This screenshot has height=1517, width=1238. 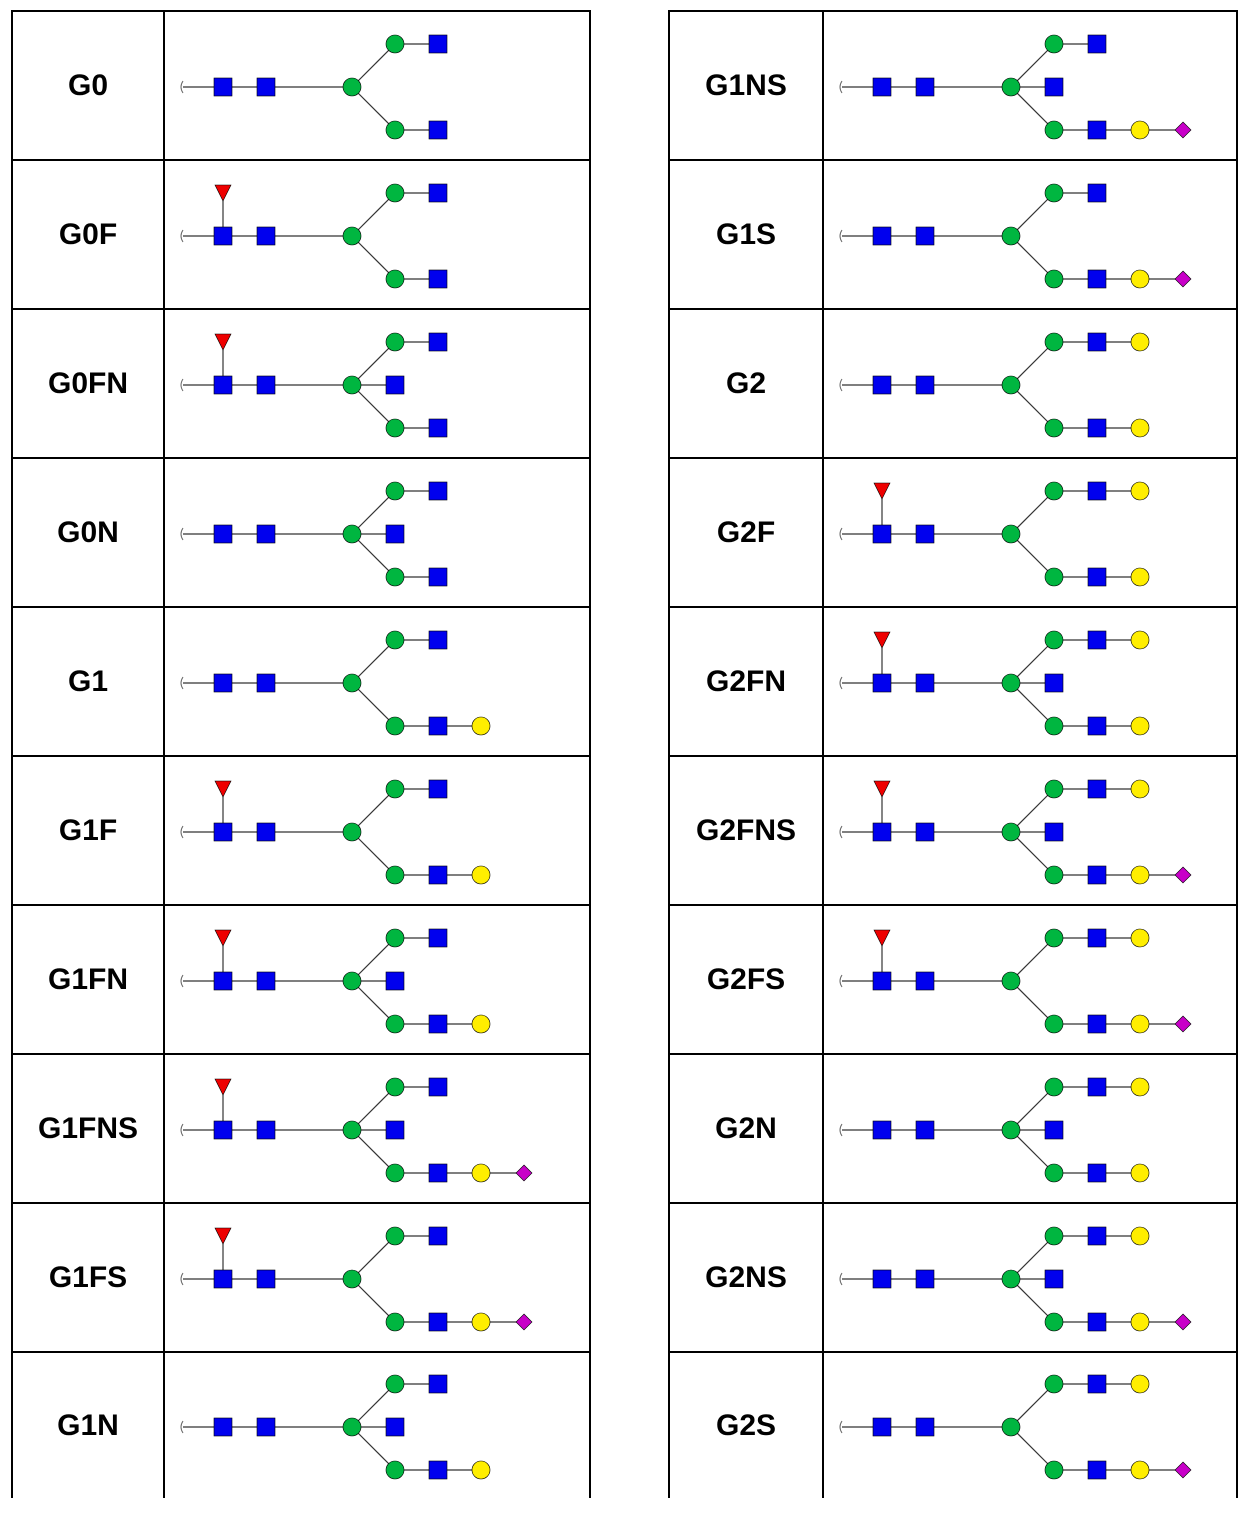 What do you see at coordinates (301, 979) in the screenshot?
I see `glycan-row: G1FN` at bounding box center [301, 979].